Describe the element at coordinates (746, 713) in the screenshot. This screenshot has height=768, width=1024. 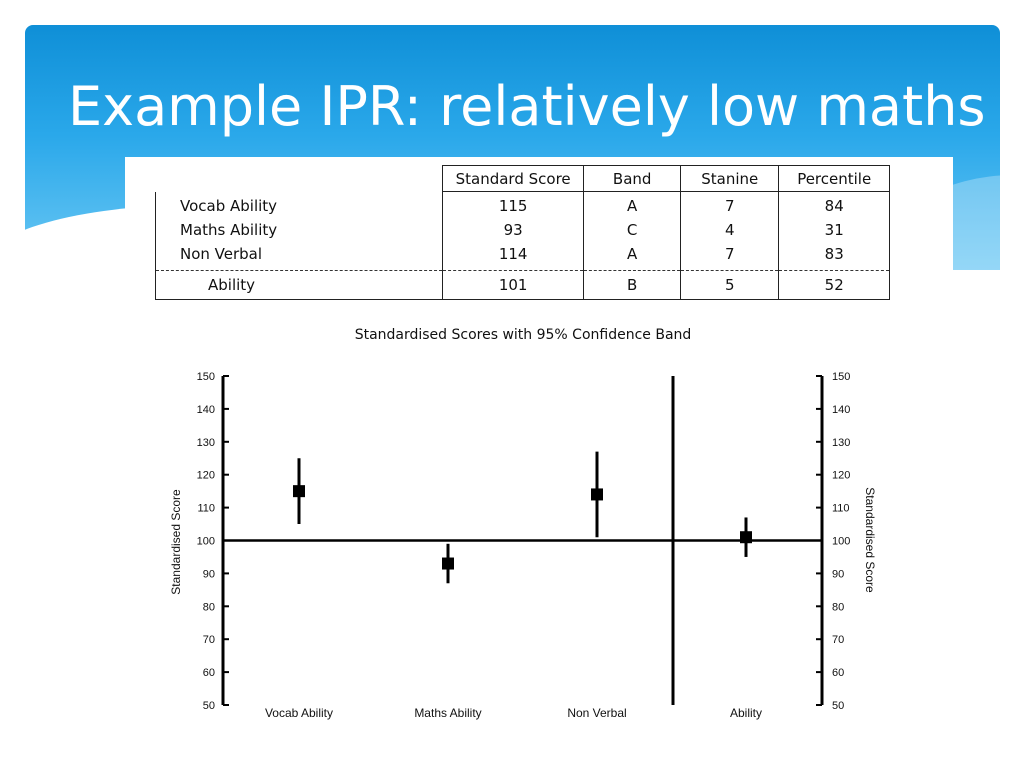
I see `category-label: Ability` at that location.